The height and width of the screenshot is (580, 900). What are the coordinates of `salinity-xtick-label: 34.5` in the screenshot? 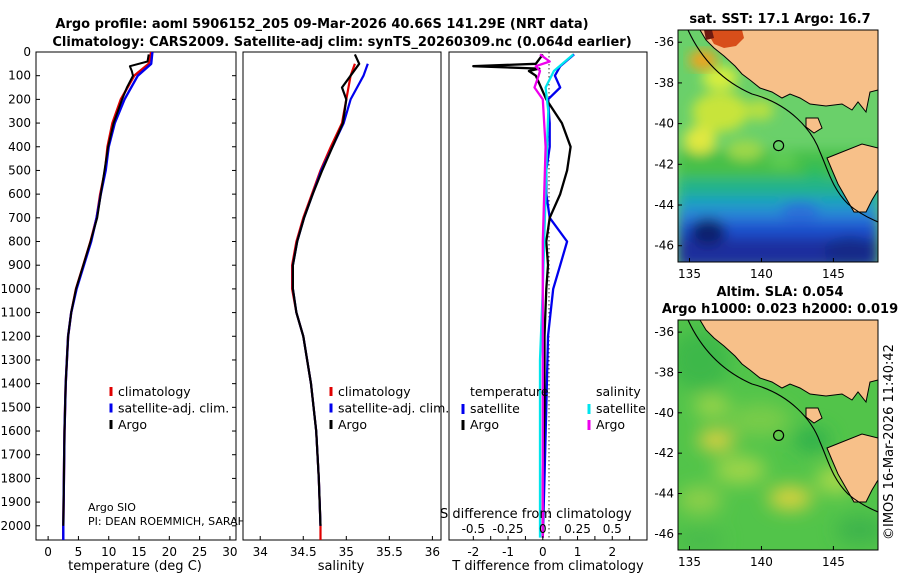 It's located at (303, 552).